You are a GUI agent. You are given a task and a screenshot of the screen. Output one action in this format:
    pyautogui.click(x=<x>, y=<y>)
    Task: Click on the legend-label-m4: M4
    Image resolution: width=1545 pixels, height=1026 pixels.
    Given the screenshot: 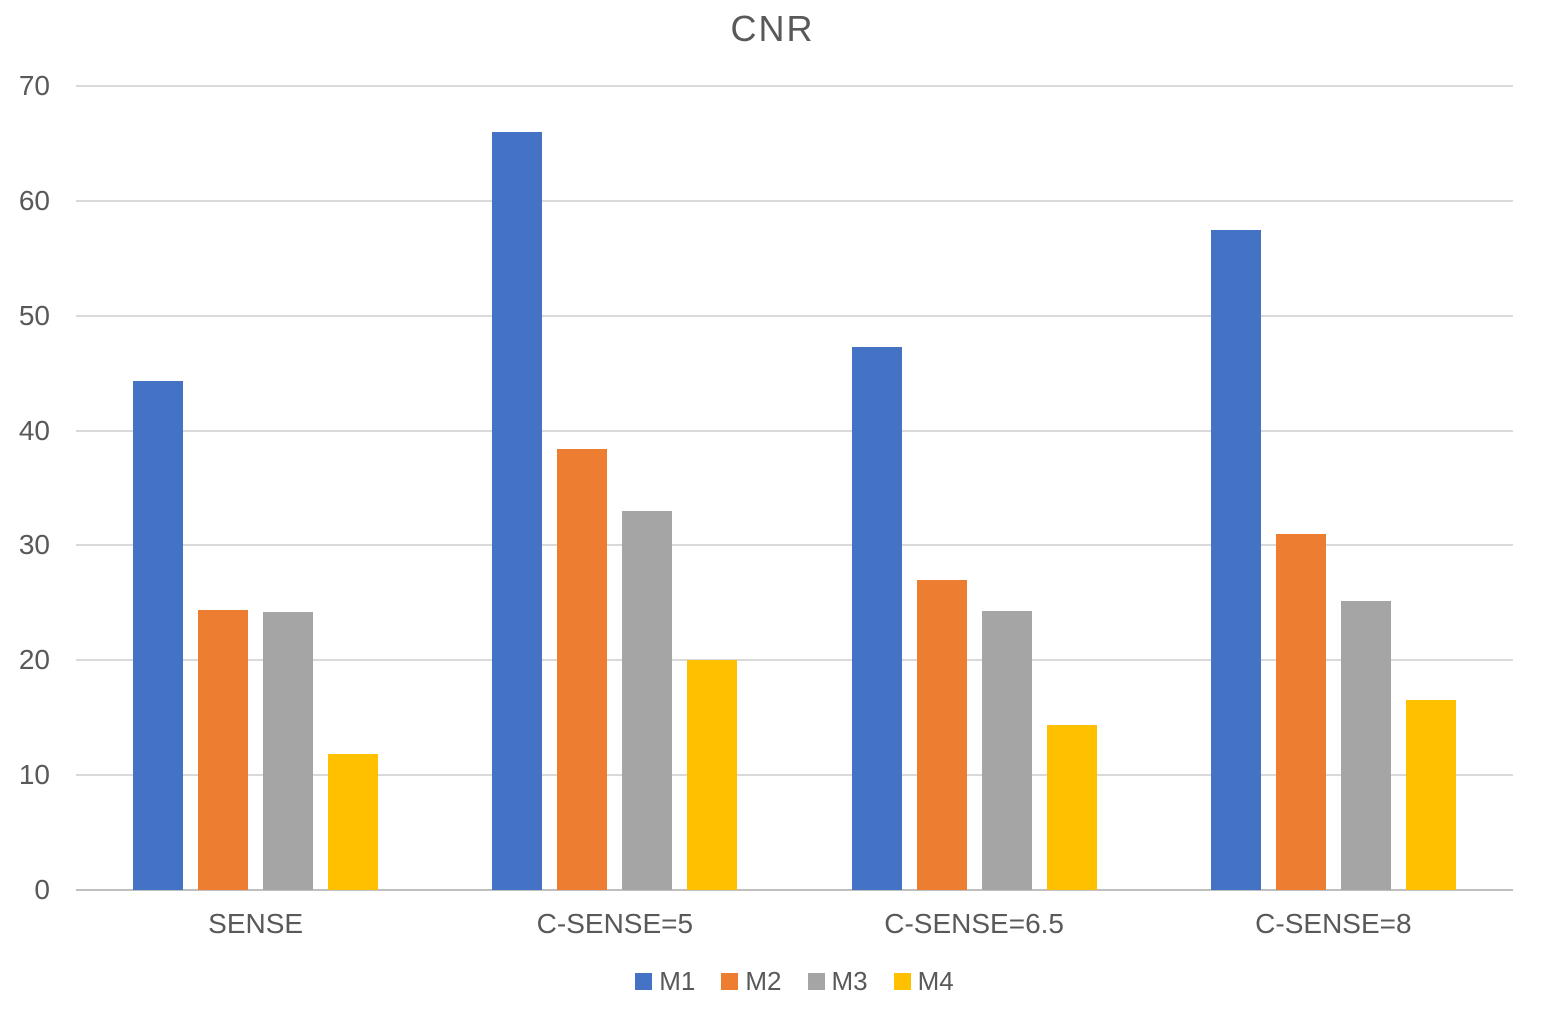 What is the action you would take?
    pyautogui.click(x=935, y=981)
    